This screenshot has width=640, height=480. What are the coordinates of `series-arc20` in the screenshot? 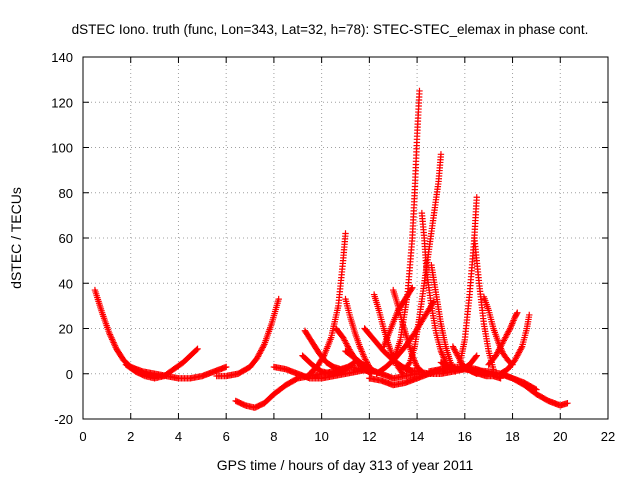 It's located at (423, 262).